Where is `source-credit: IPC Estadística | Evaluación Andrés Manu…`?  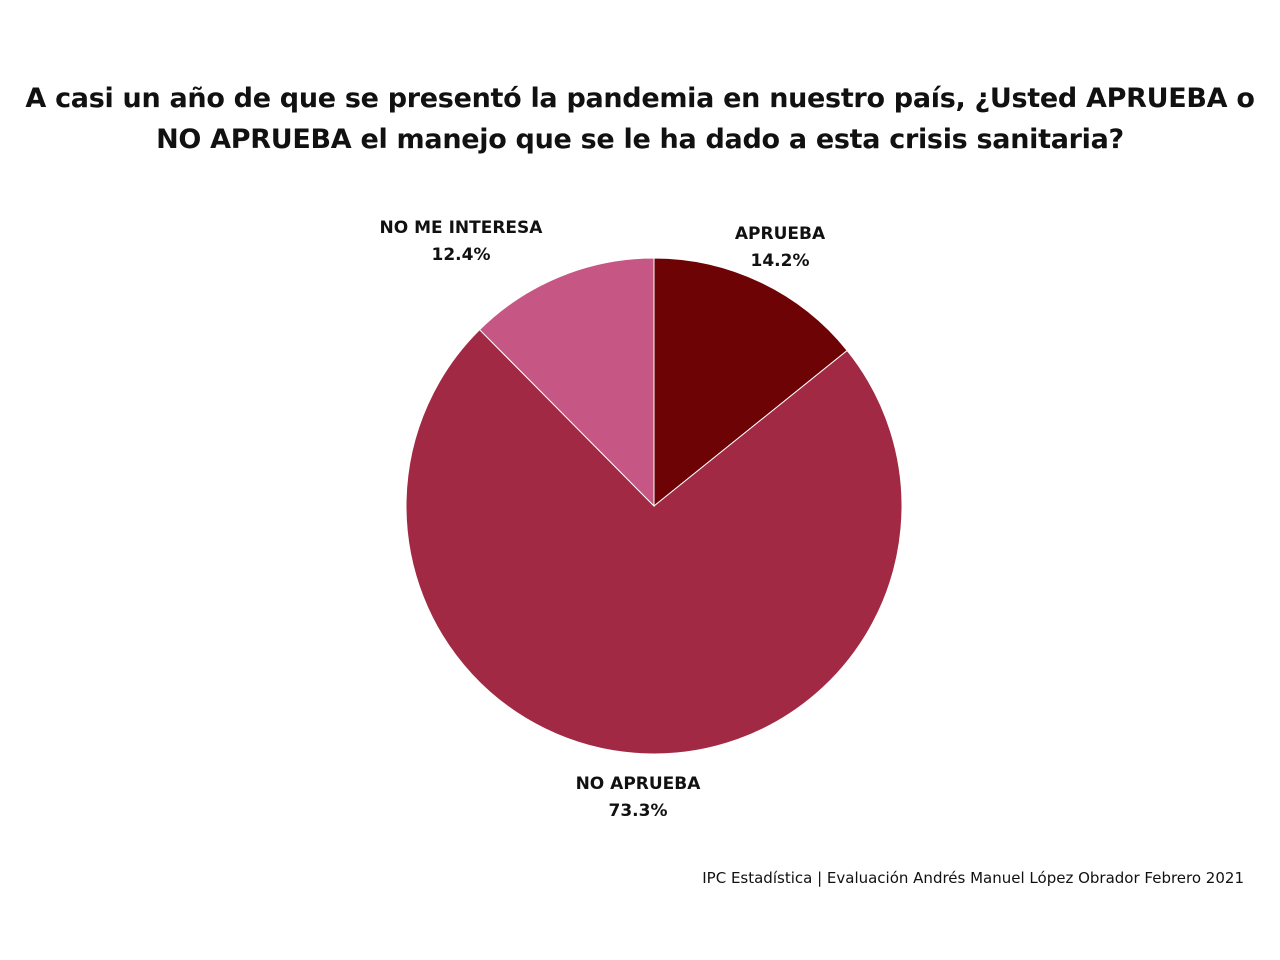
source-credit: IPC Estadística | Evaluación Andrés Manu… is located at coordinates (973, 878).